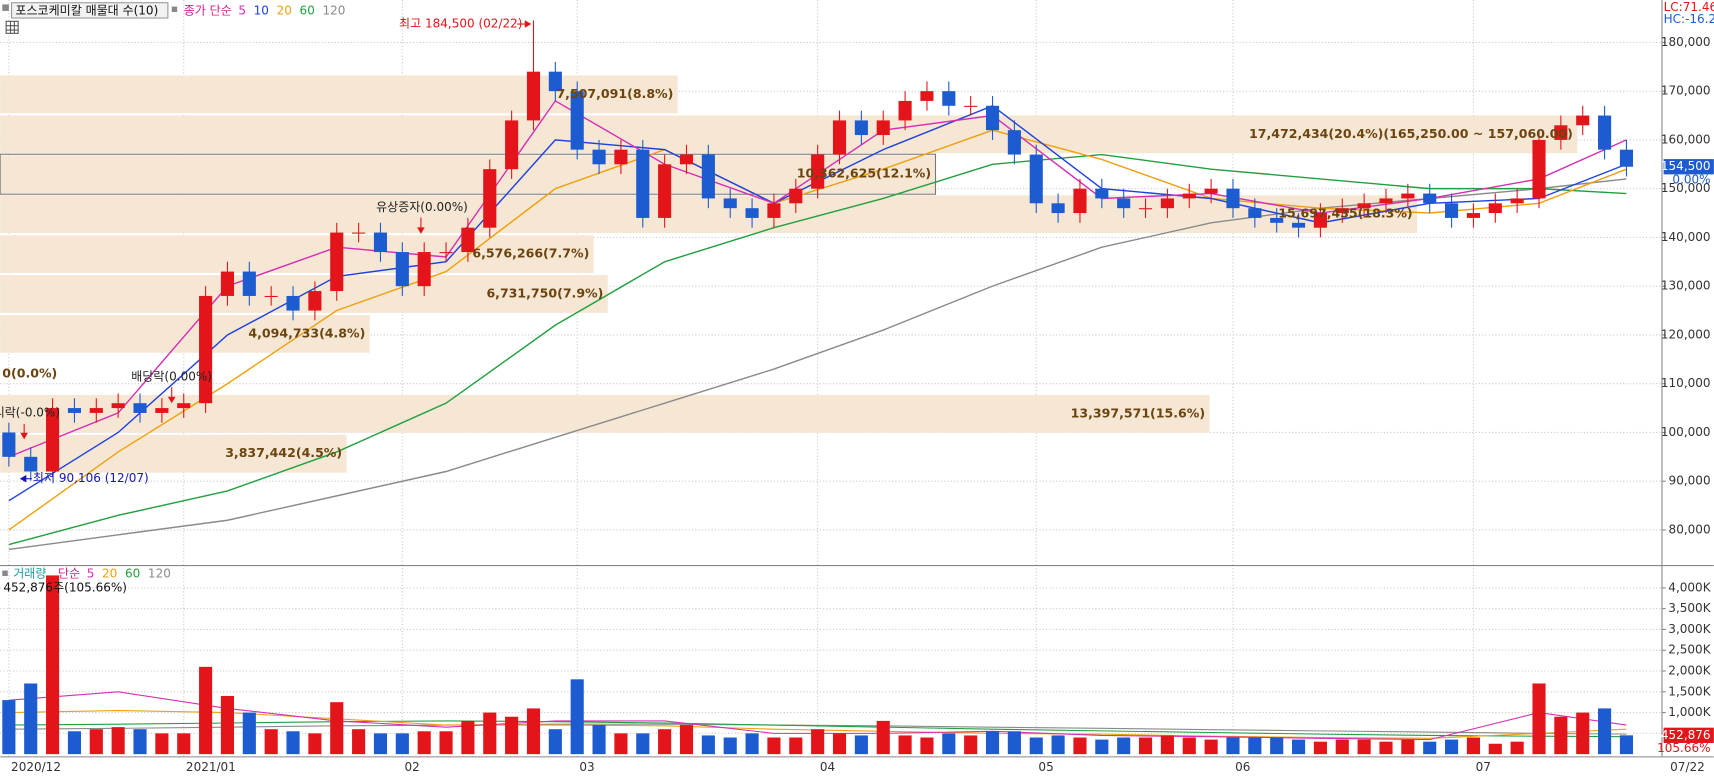 Image resolution: width=1714 pixels, height=776 pixels. What do you see at coordinates (1345, 213) in the screenshot?
I see `band-label: 15,697,435(18.3%)` at bounding box center [1345, 213].